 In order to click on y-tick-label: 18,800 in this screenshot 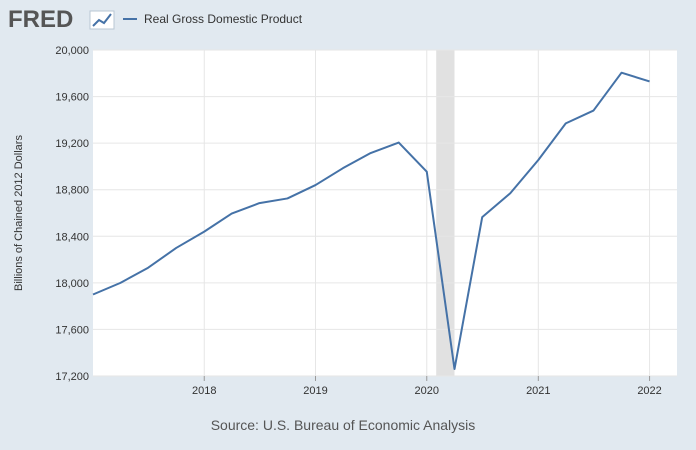, I will do `click(72, 191)`.